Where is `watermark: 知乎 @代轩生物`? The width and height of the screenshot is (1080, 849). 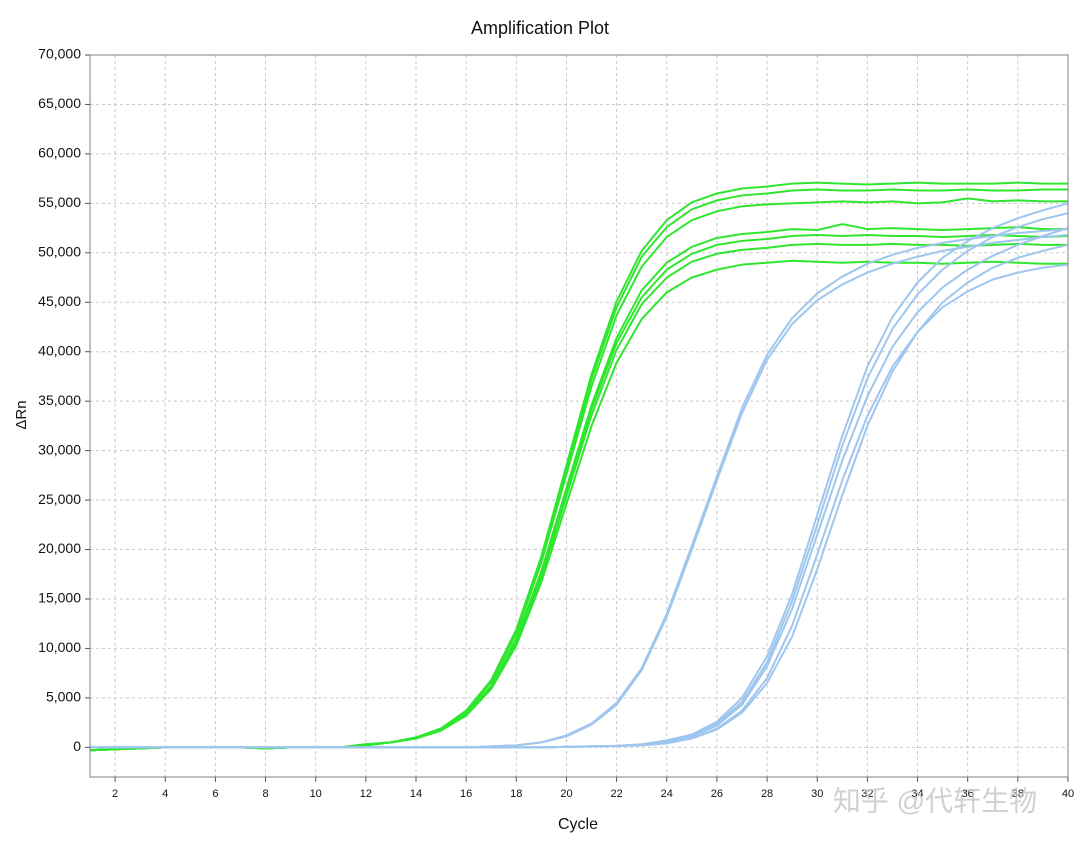 watermark: 知乎 @代轩生物 is located at coordinates (935, 800).